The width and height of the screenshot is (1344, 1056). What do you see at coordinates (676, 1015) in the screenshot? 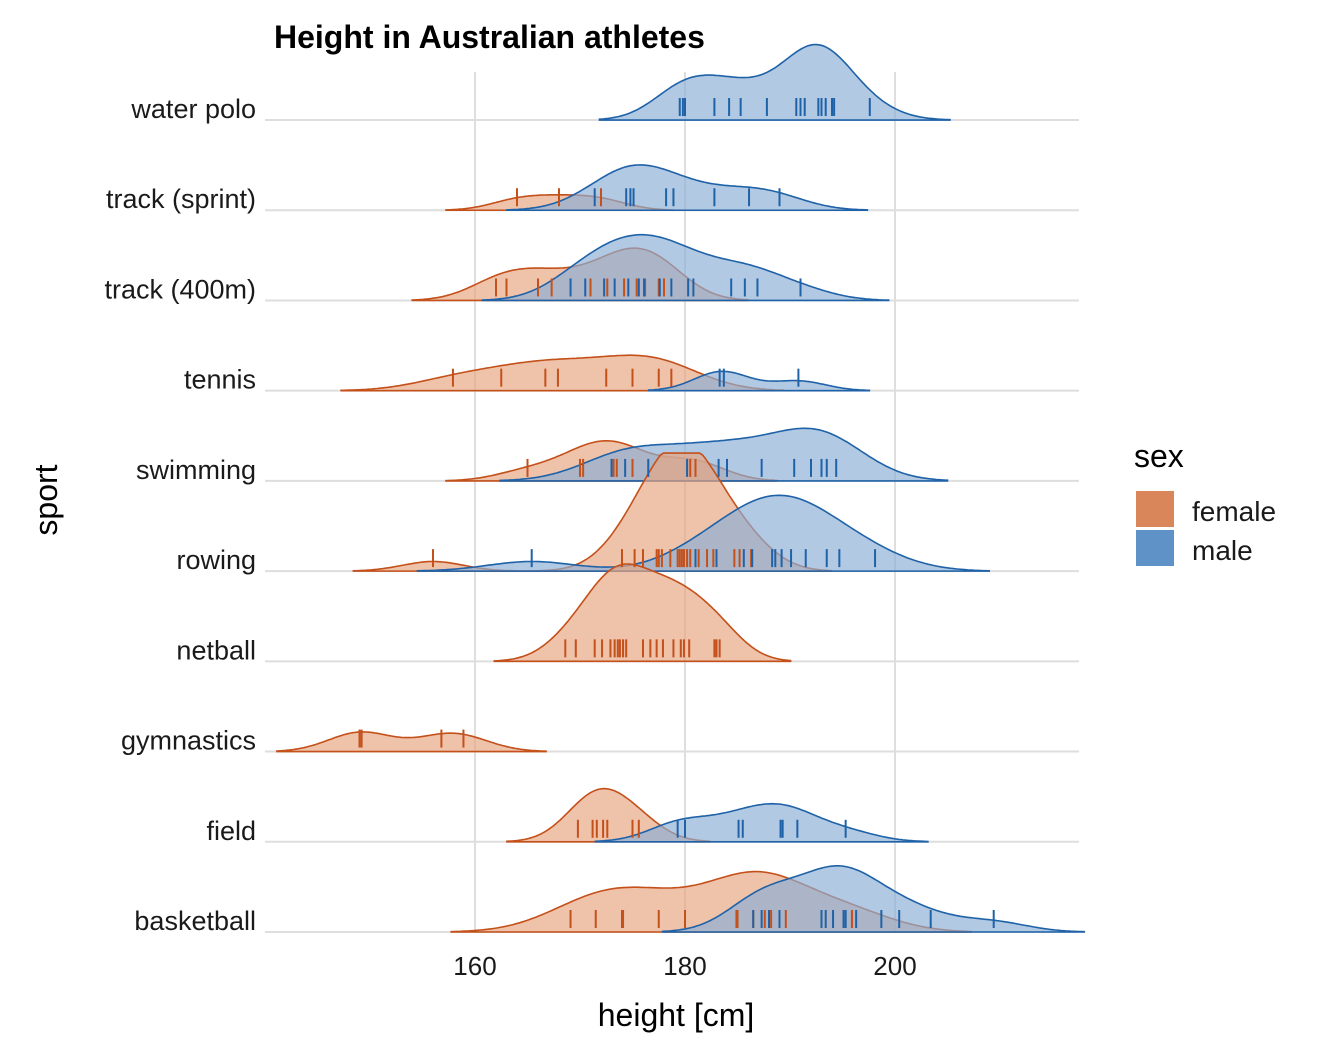
I see `x-axis-title: height [cm]` at bounding box center [676, 1015].